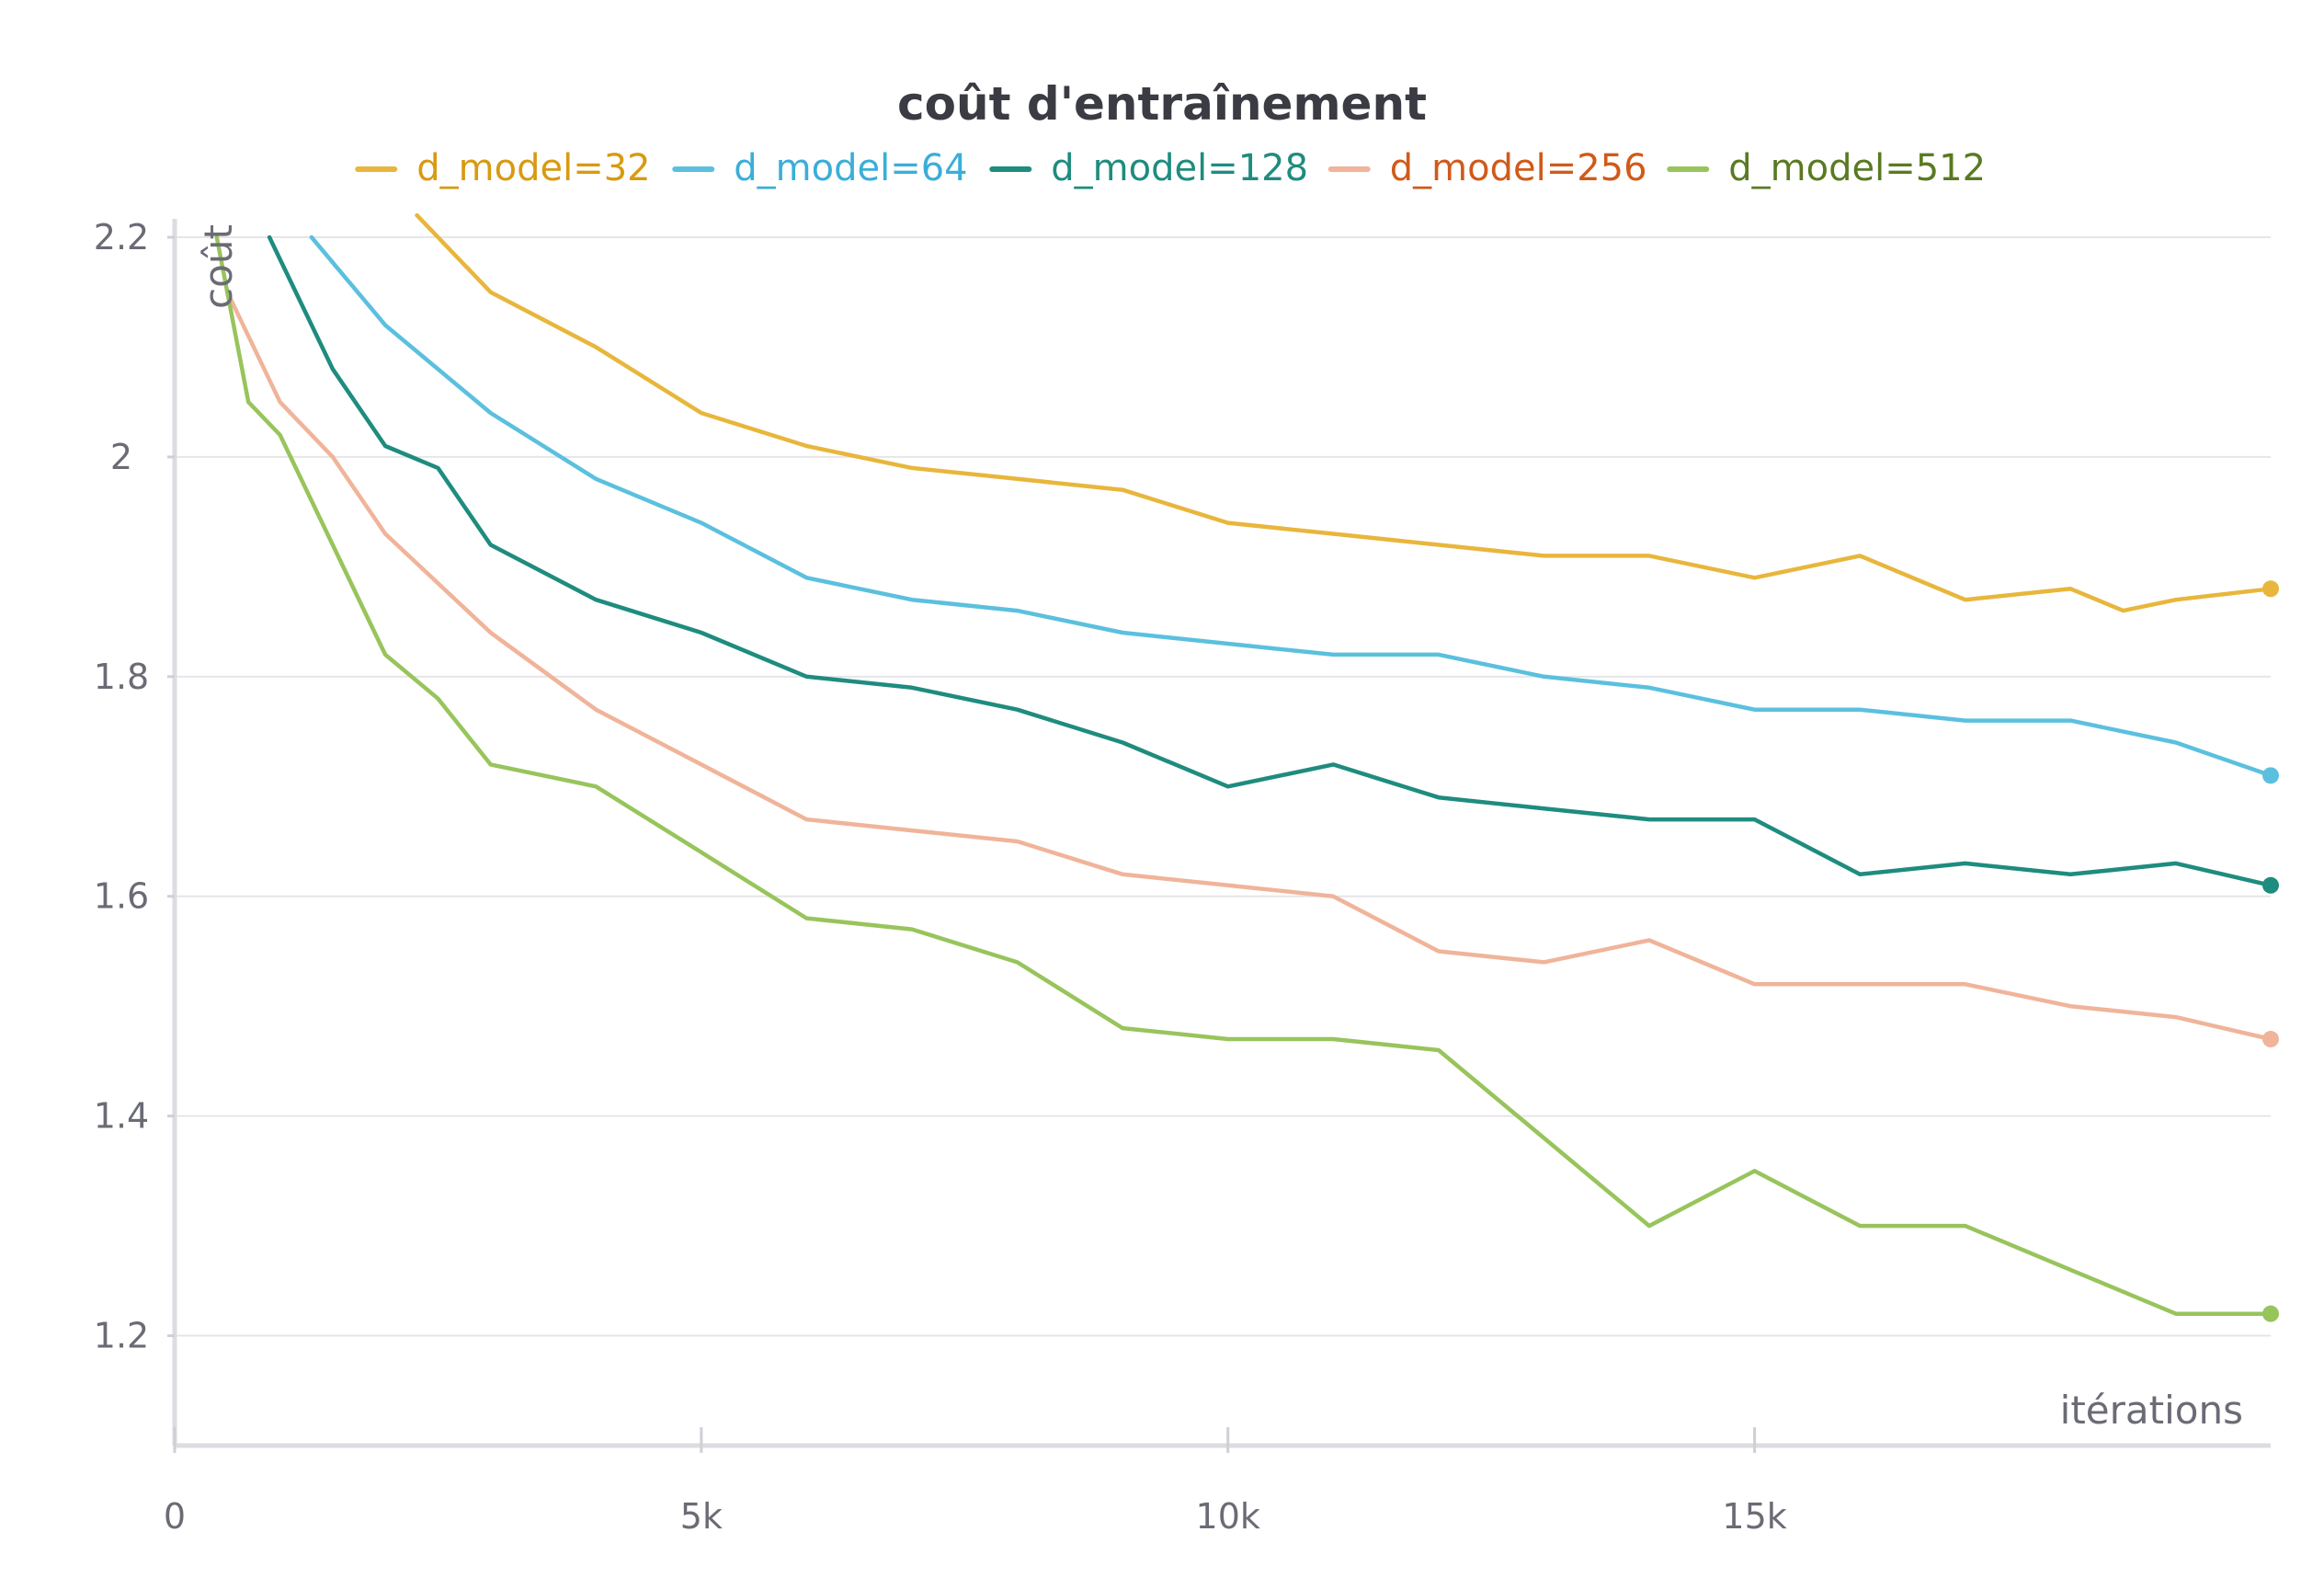 The width and height of the screenshot is (2324, 1589). What do you see at coordinates (976, 1482) in the screenshot?
I see `x-axis-ticks: 0 5k 10k 15k` at bounding box center [976, 1482].